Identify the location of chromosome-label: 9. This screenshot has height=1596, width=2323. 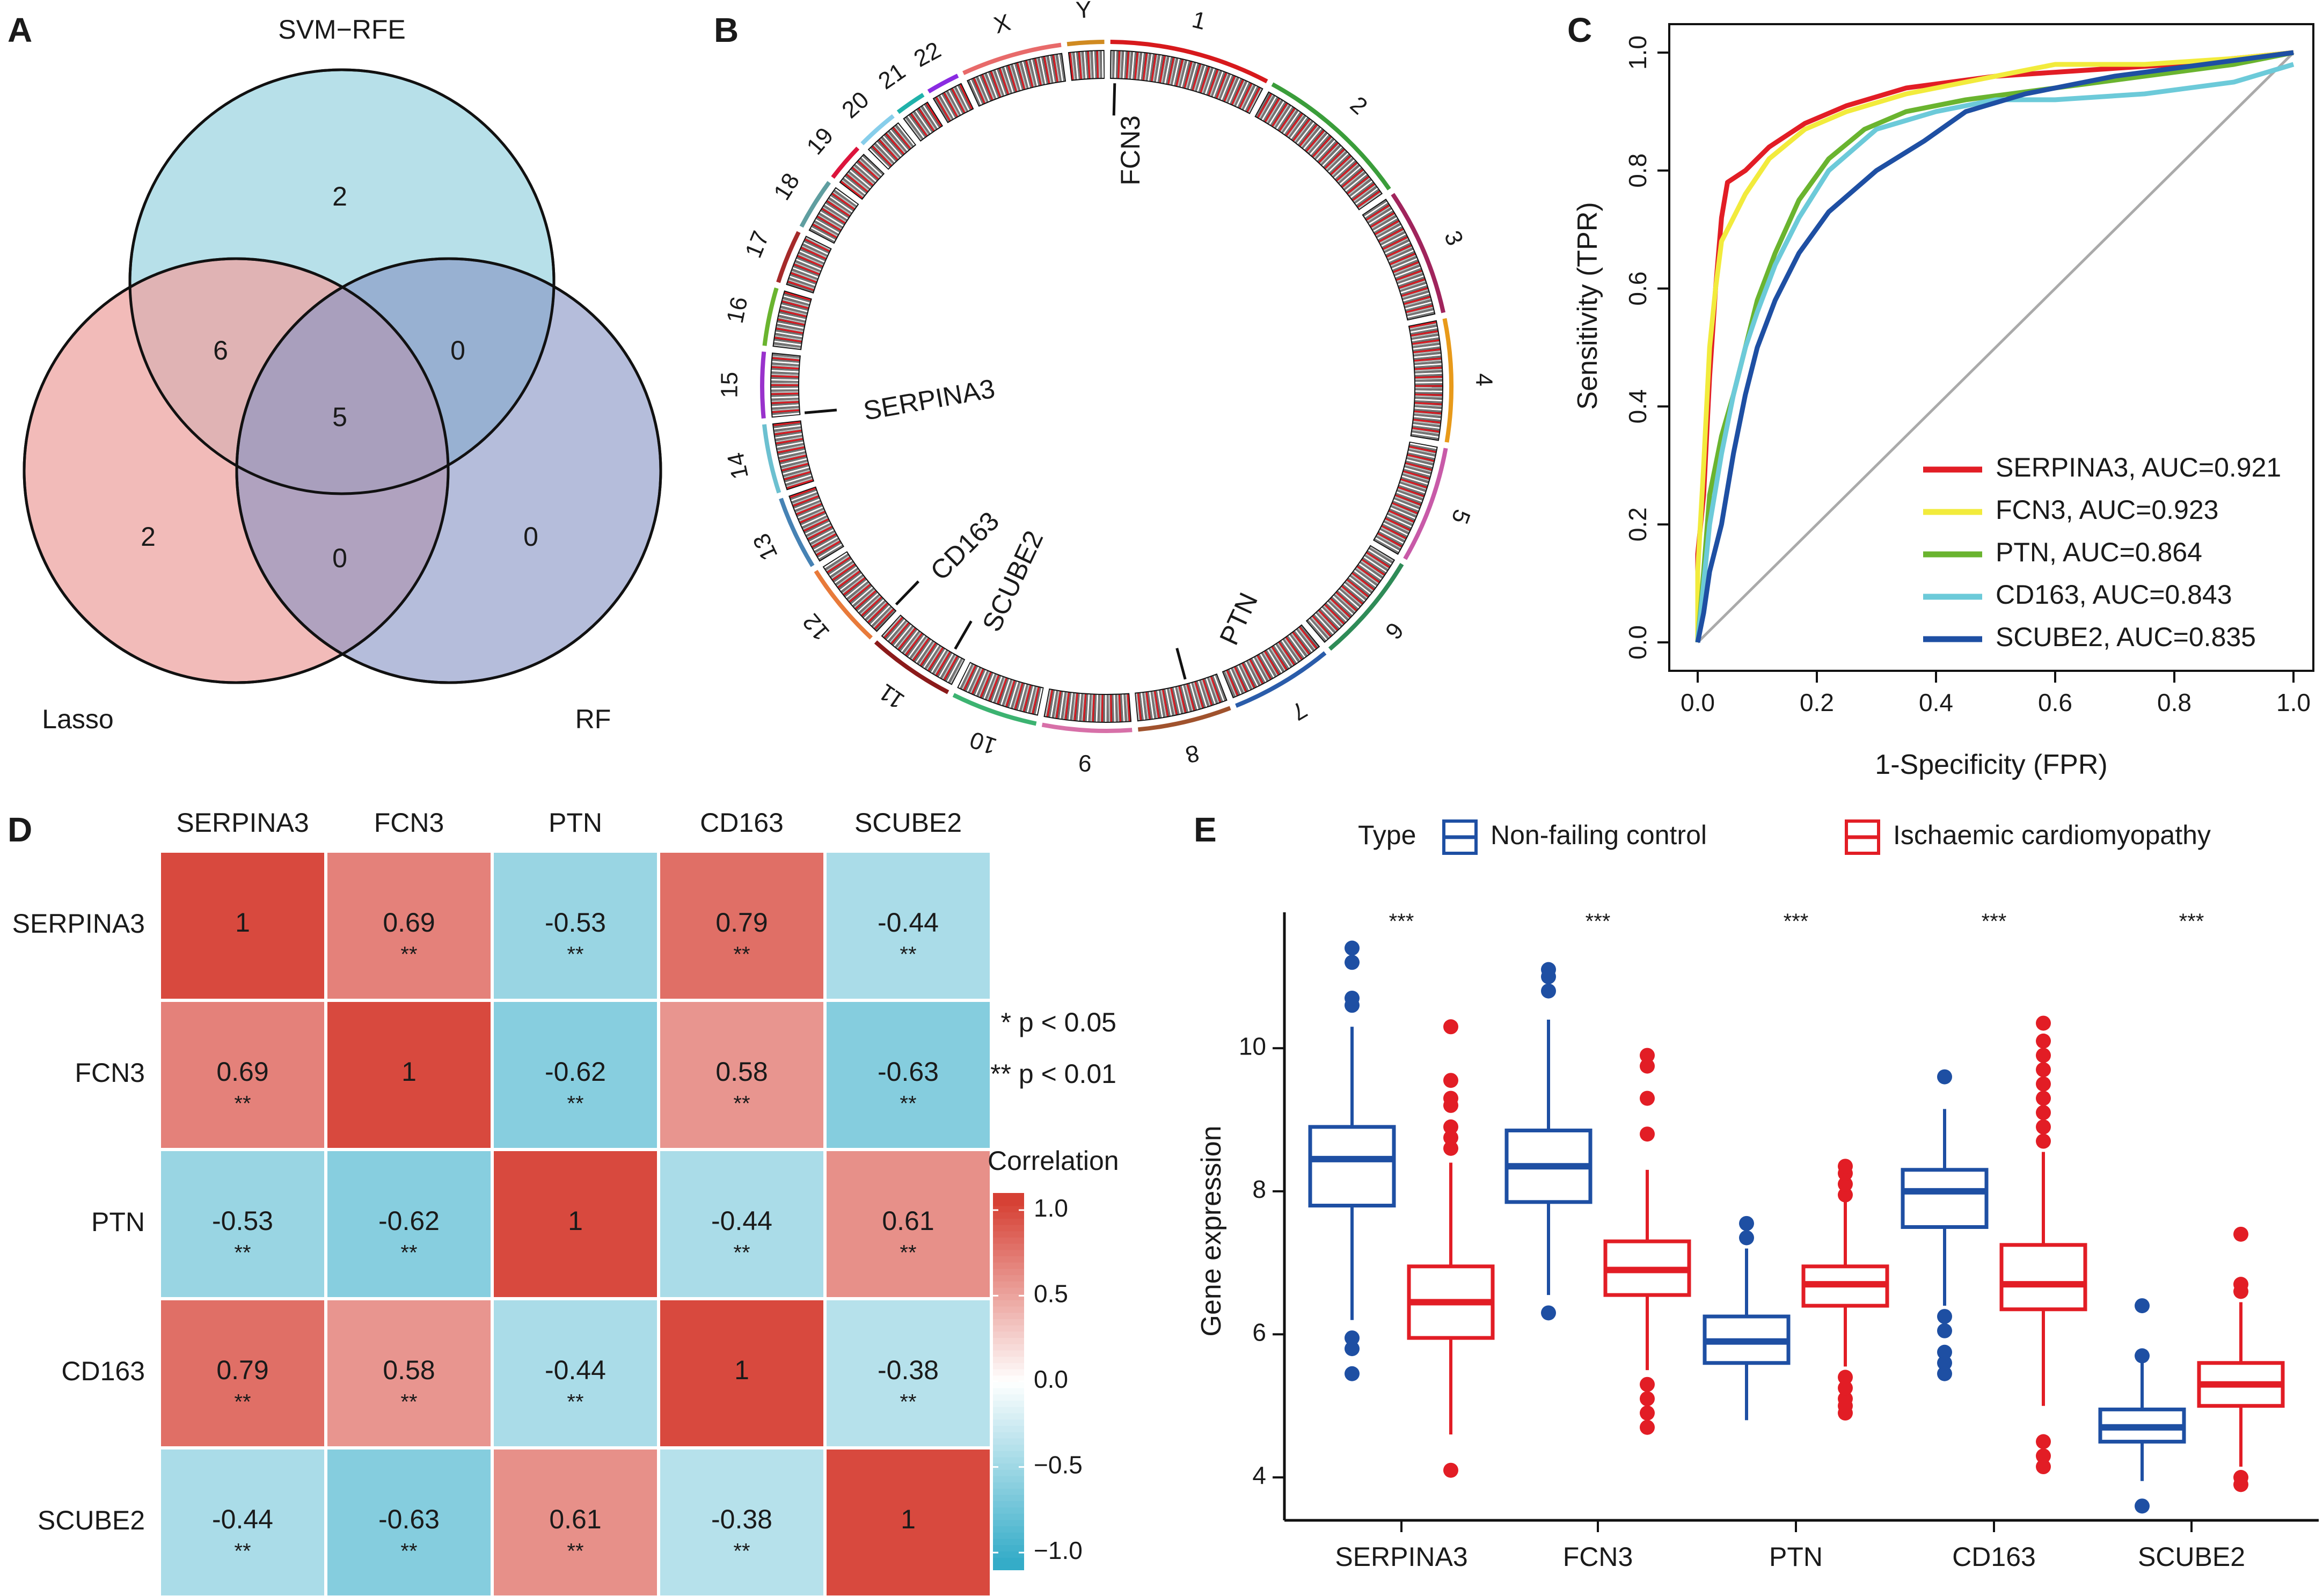
(1085, 763).